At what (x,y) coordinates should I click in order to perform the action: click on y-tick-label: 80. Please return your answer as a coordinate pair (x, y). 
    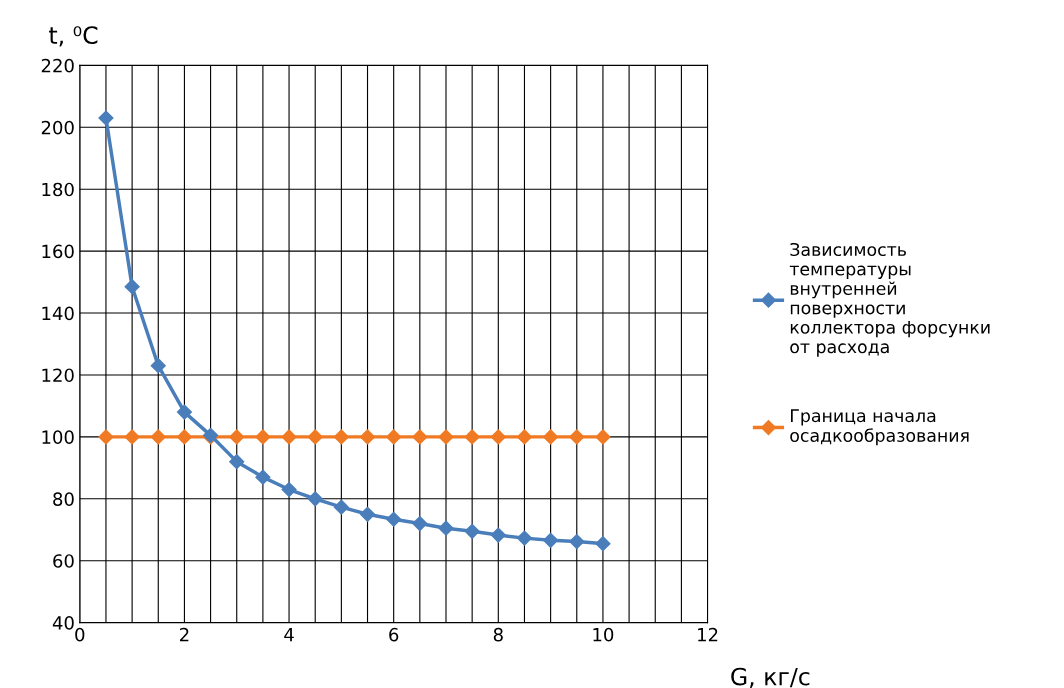
    Looking at the image, I should click on (63, 499).